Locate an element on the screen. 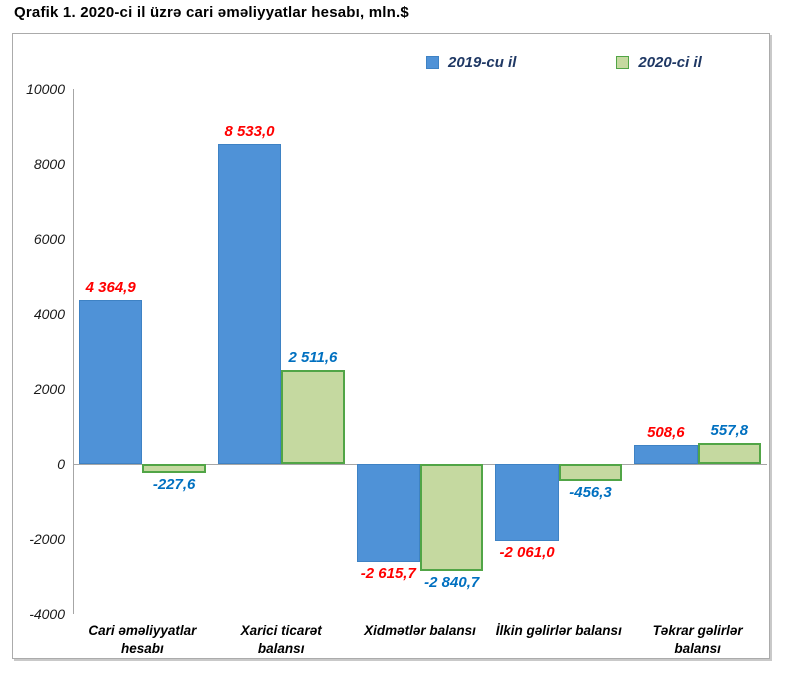 This screenshot has width=800, height=684. y-tick-label: 6000 is located at coordinates (49, 239).